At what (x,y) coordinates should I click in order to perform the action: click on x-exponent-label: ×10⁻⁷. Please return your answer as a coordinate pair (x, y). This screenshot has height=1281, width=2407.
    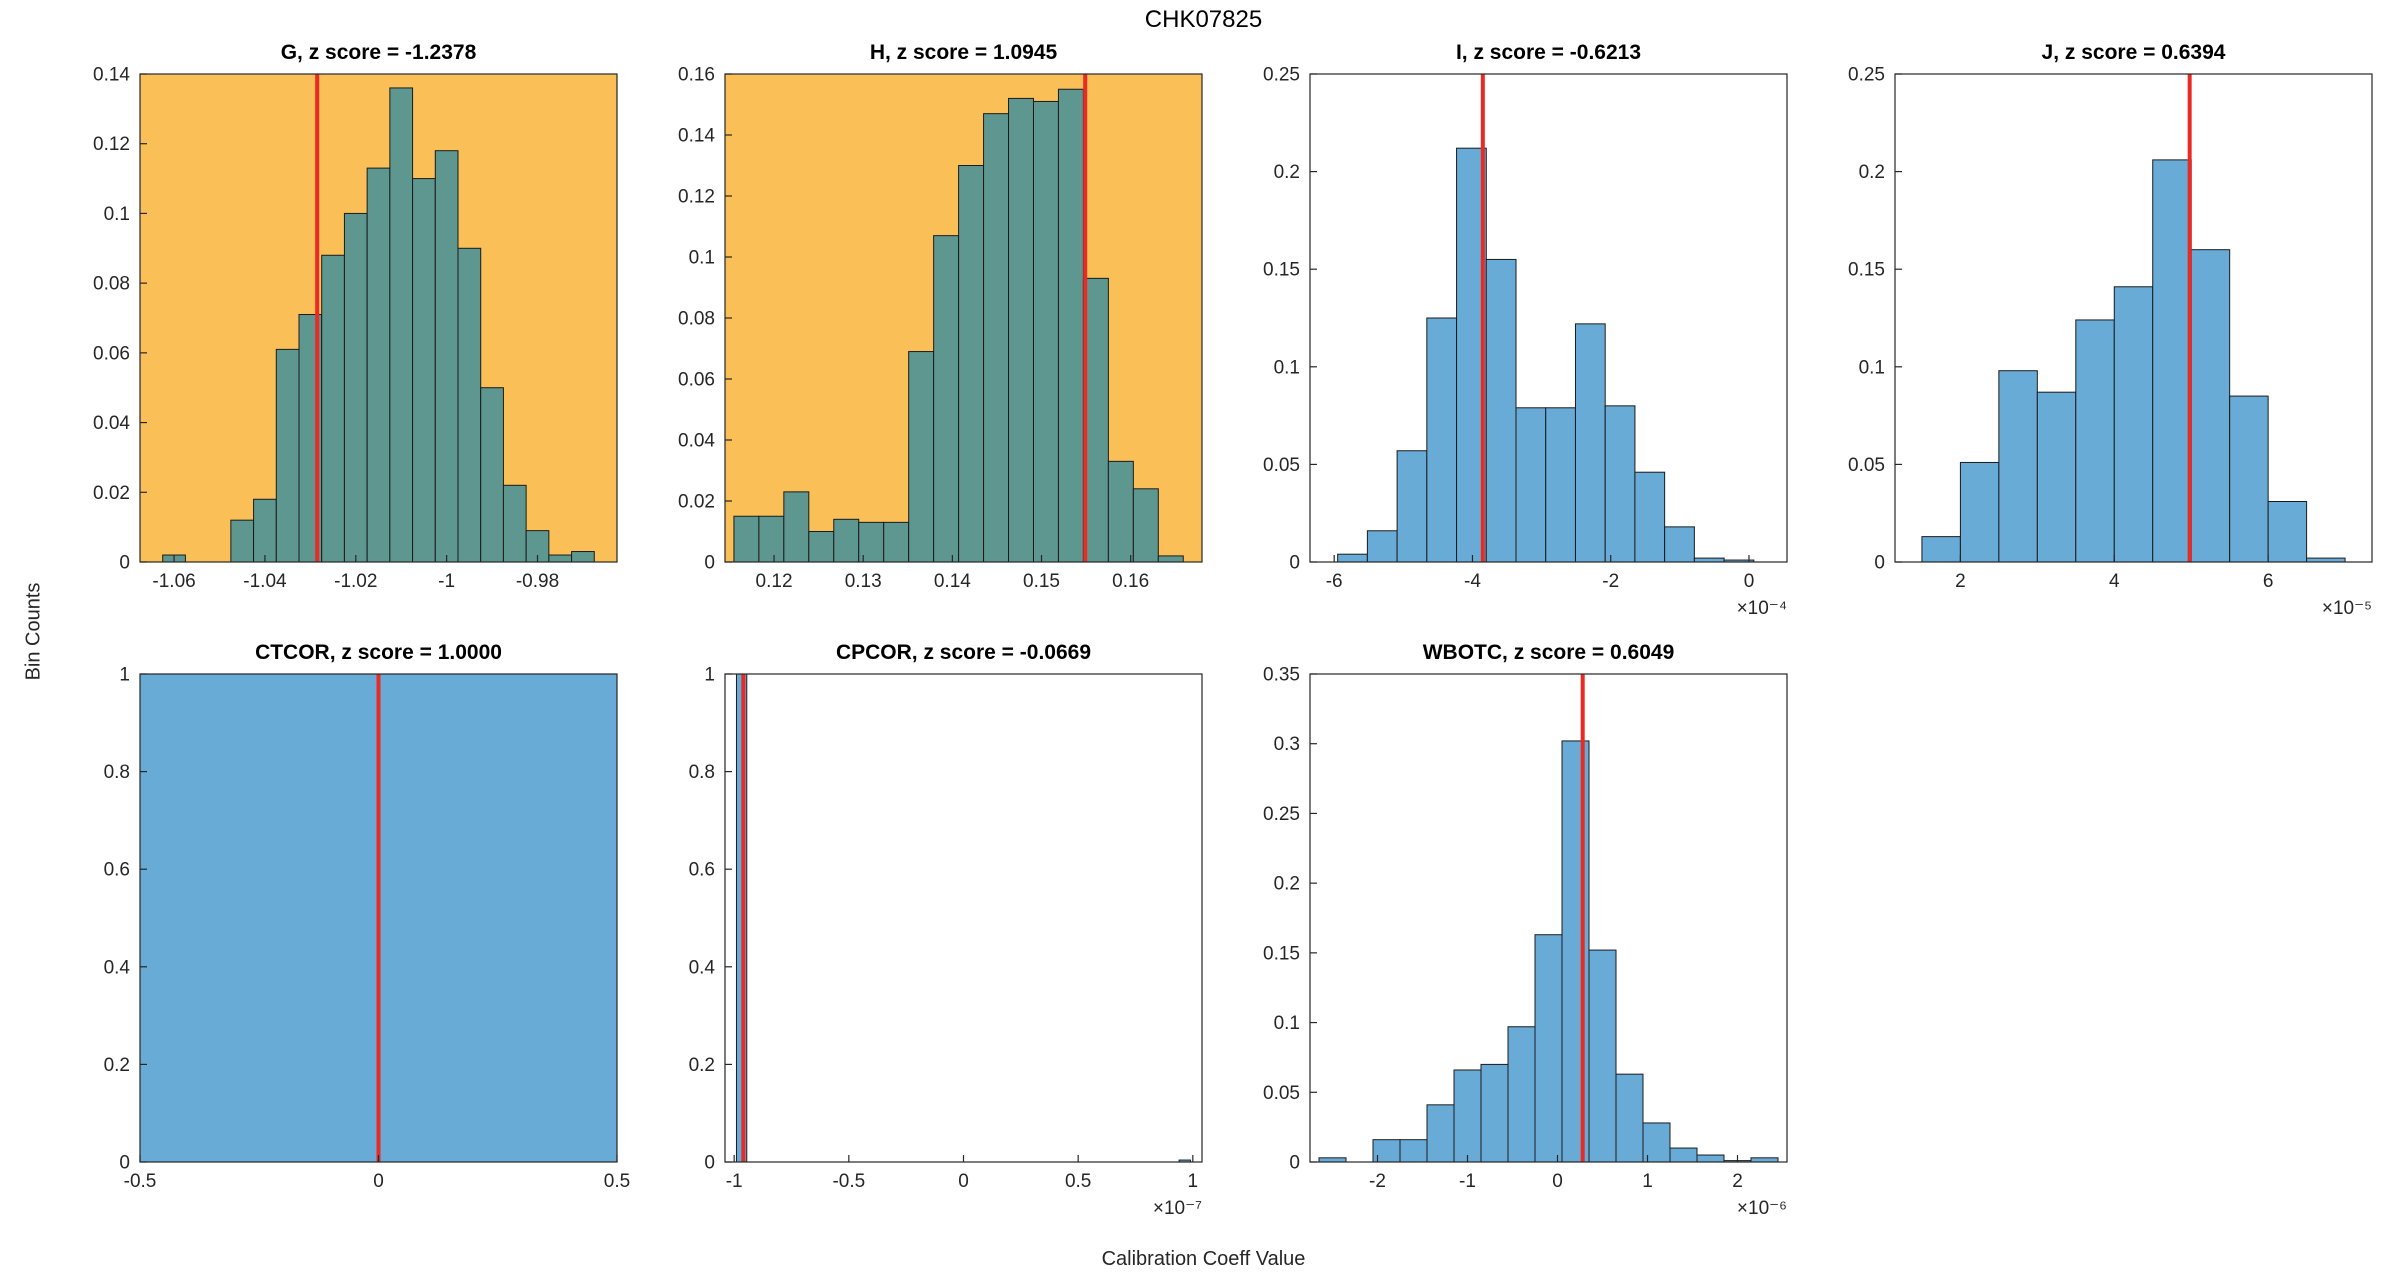
    Looking at the image, I should click on (1177, 1208).